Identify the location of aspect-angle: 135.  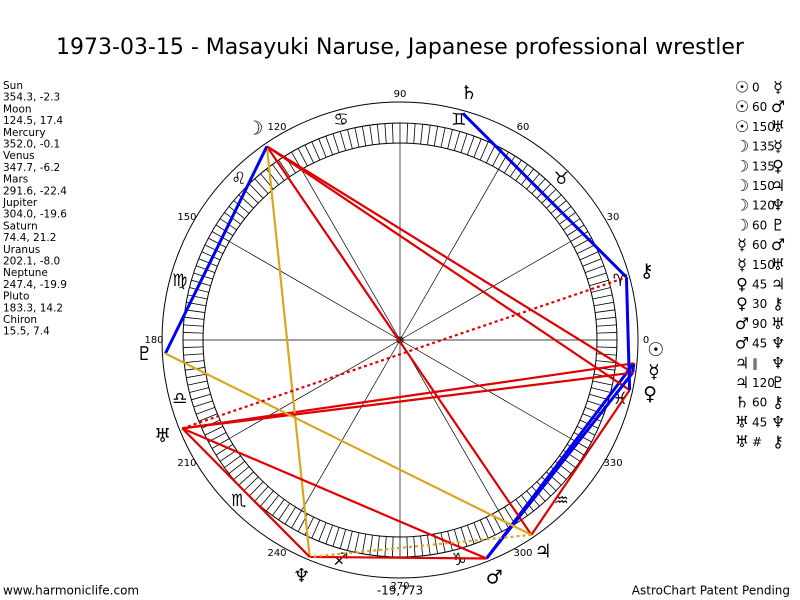
(763, 147).